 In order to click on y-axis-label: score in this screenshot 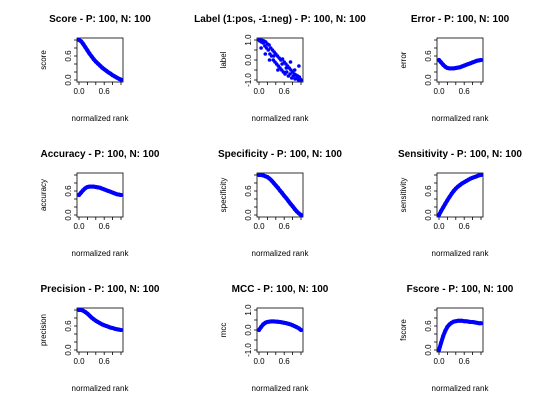, I will do `click(43, 60)`.